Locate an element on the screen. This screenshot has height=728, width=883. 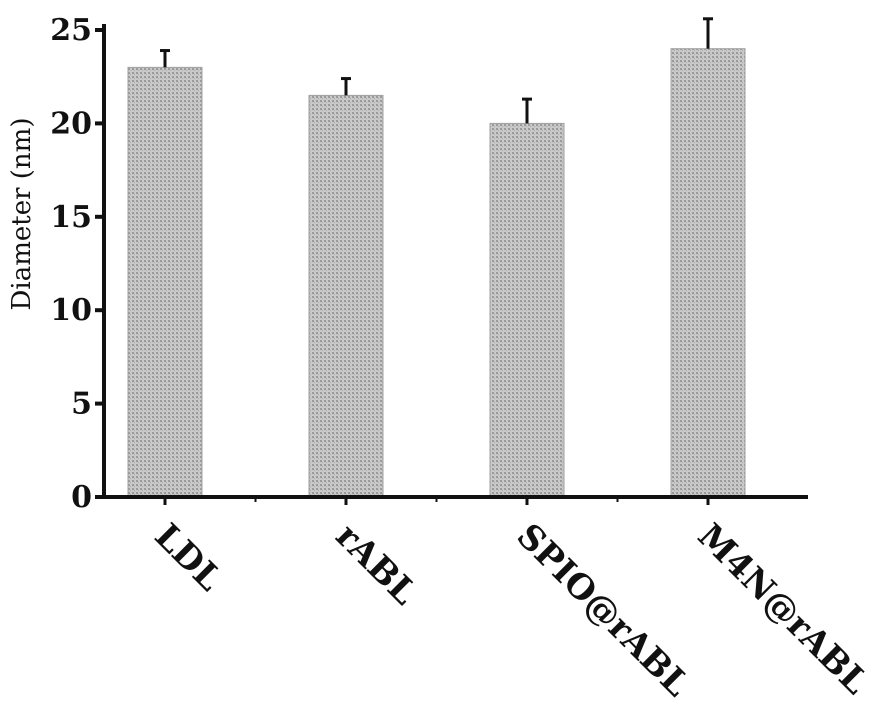
y-tick-label: 15 is located at coordinates (71, 217).